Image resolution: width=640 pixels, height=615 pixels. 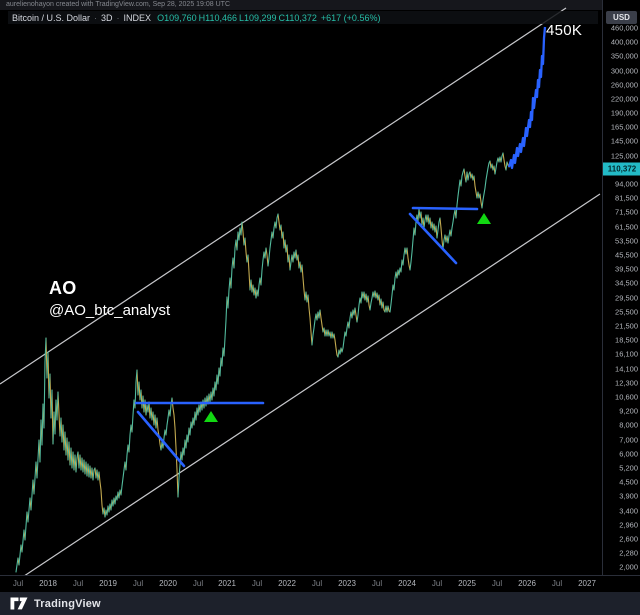 I want to click on tradingview-brand-text: TradingView, so click(x=67, y=603).